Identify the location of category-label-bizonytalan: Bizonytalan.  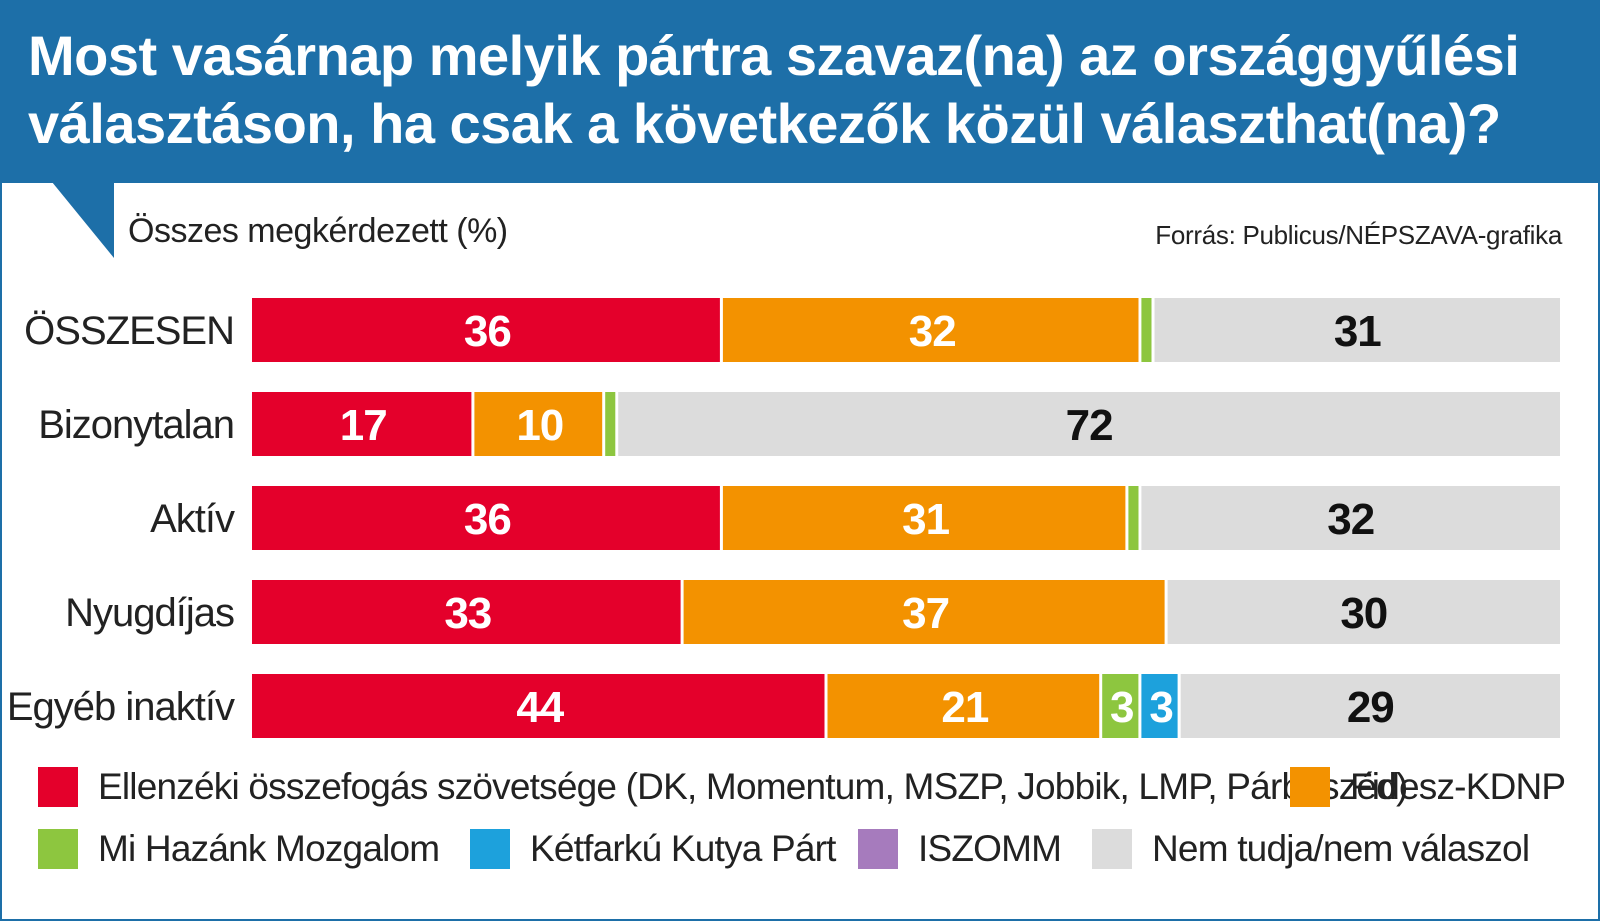
(136, 425).